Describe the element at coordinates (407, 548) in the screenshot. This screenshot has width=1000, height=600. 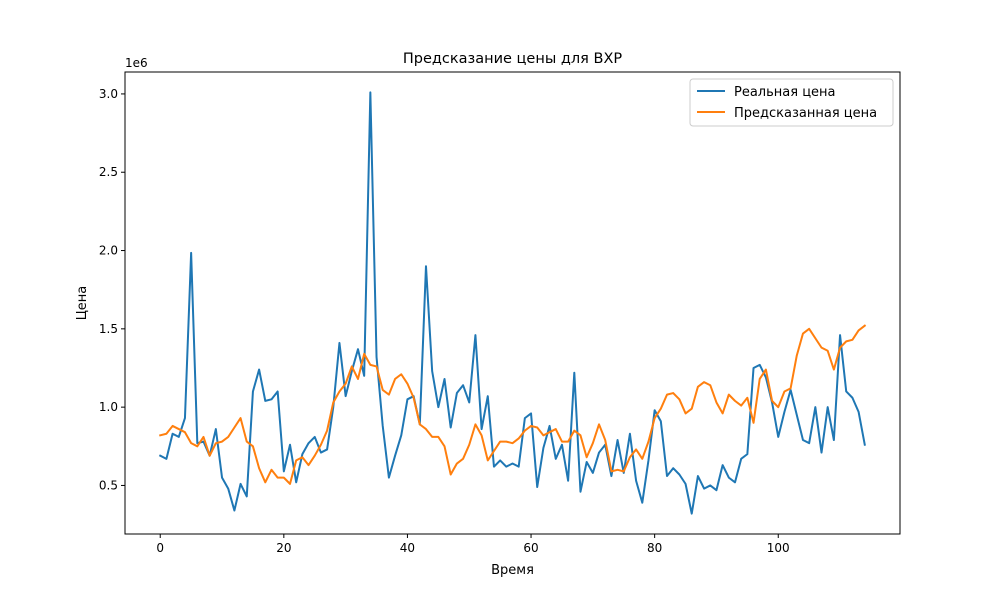
I see `x-tick-label: 40` at that location.